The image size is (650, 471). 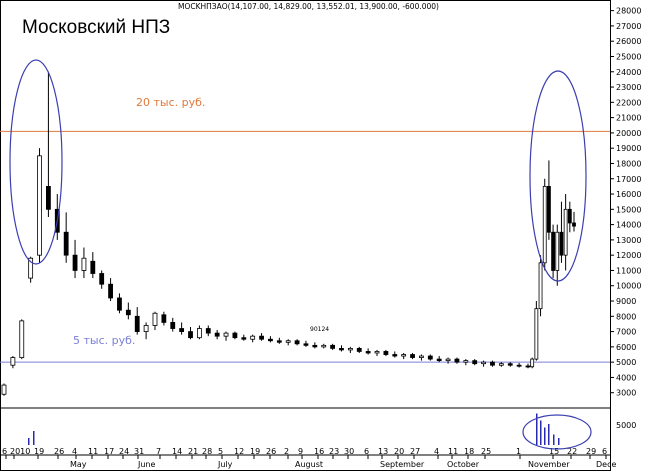 I want to click on x-day-label: 14, so click(x=177, y=451).